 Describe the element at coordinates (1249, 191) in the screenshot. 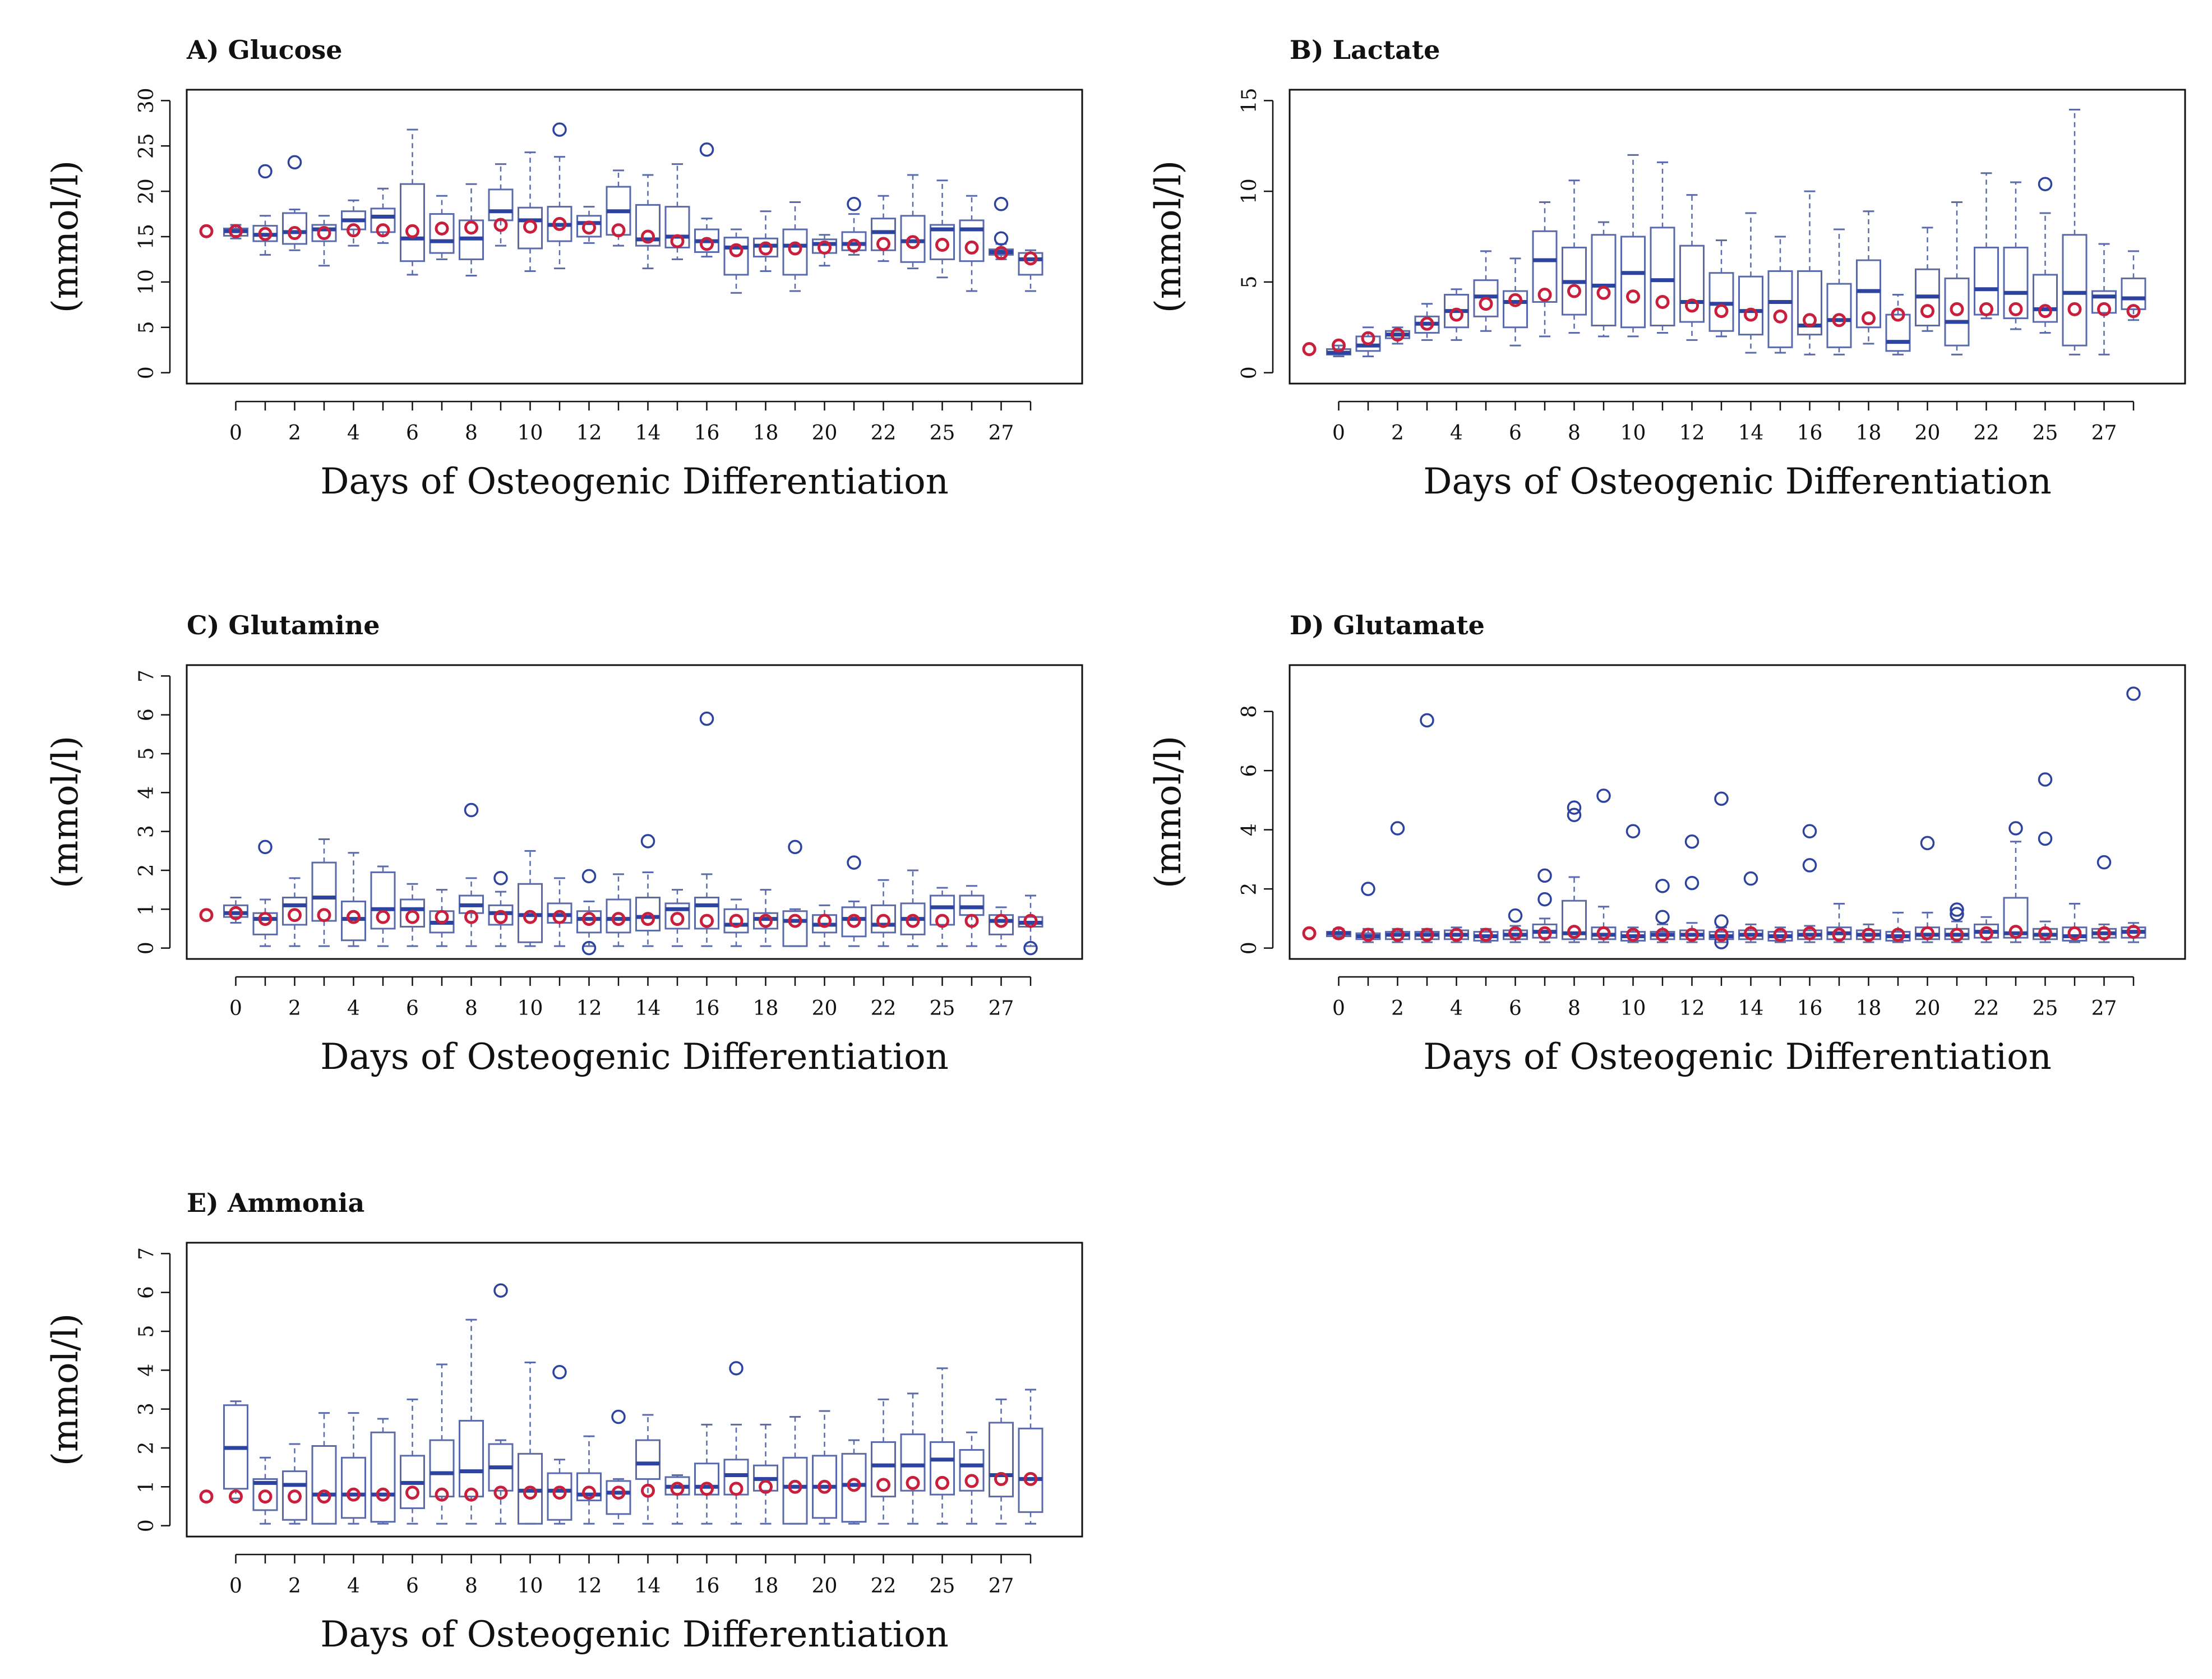

I see `y-tick-label: 10` at that location.